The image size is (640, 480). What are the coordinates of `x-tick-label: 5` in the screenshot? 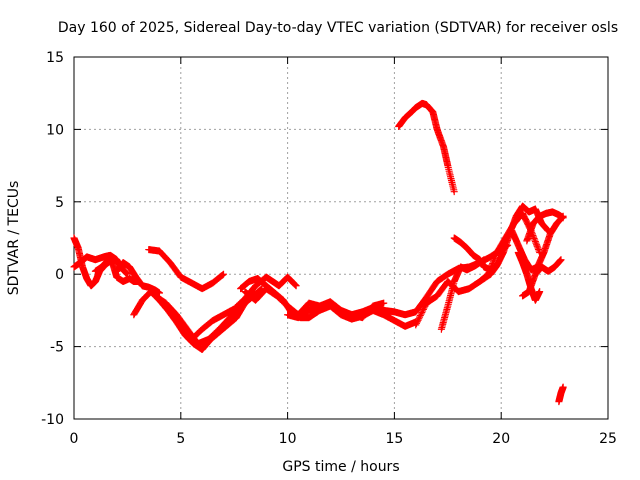 It's located at (180, 439).